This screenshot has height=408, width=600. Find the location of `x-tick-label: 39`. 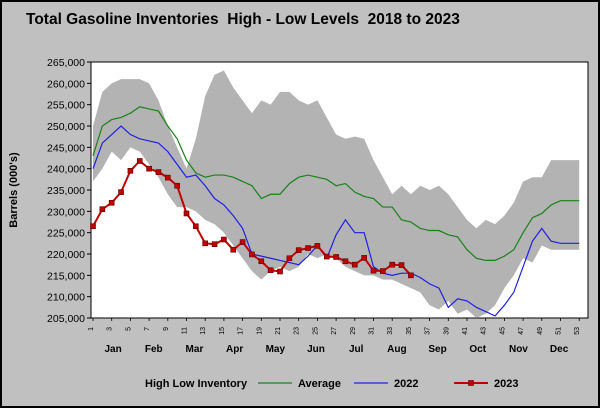

x-tick-label: 39 is located at coordinates (446, 331).